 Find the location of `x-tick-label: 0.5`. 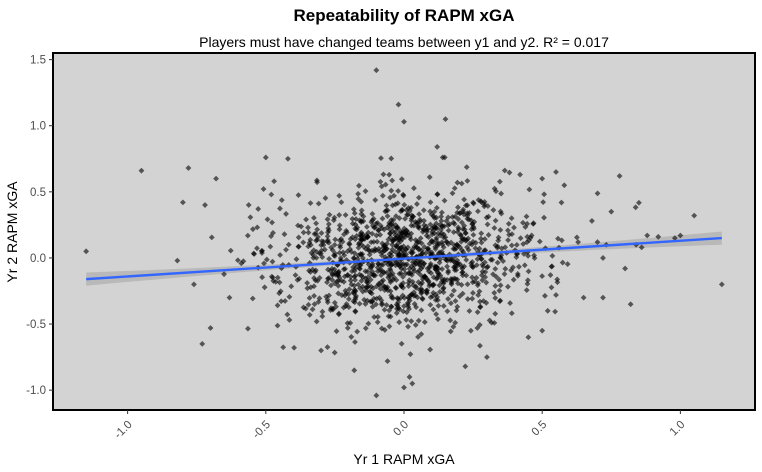

x-tick-label: 0.5 is located at coordinates (540, 429).